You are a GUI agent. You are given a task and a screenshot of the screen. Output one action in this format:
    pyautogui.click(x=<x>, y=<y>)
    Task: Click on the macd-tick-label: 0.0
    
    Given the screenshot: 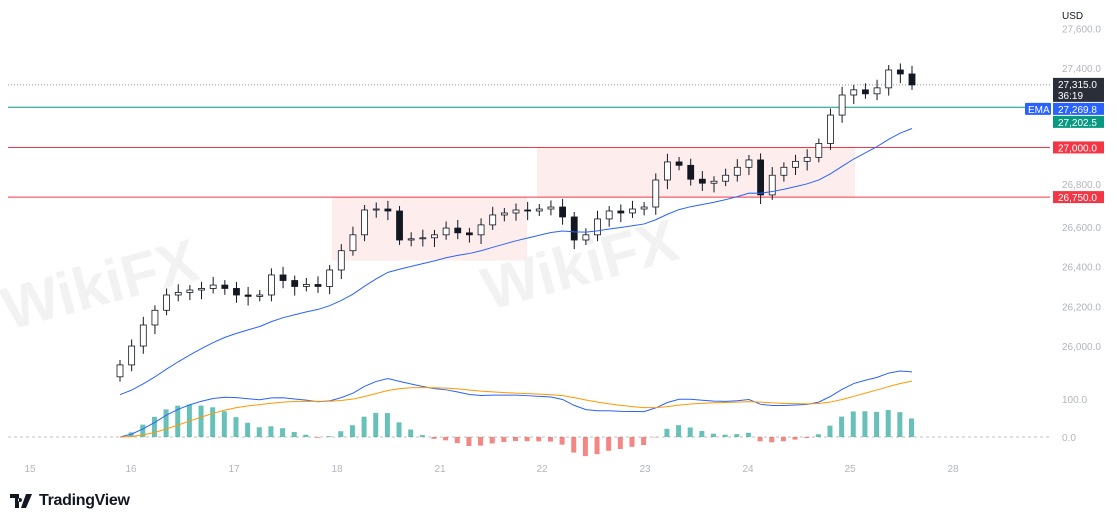 What is the action you would take?
    pyautogui.click(x=1069, y=438)
    